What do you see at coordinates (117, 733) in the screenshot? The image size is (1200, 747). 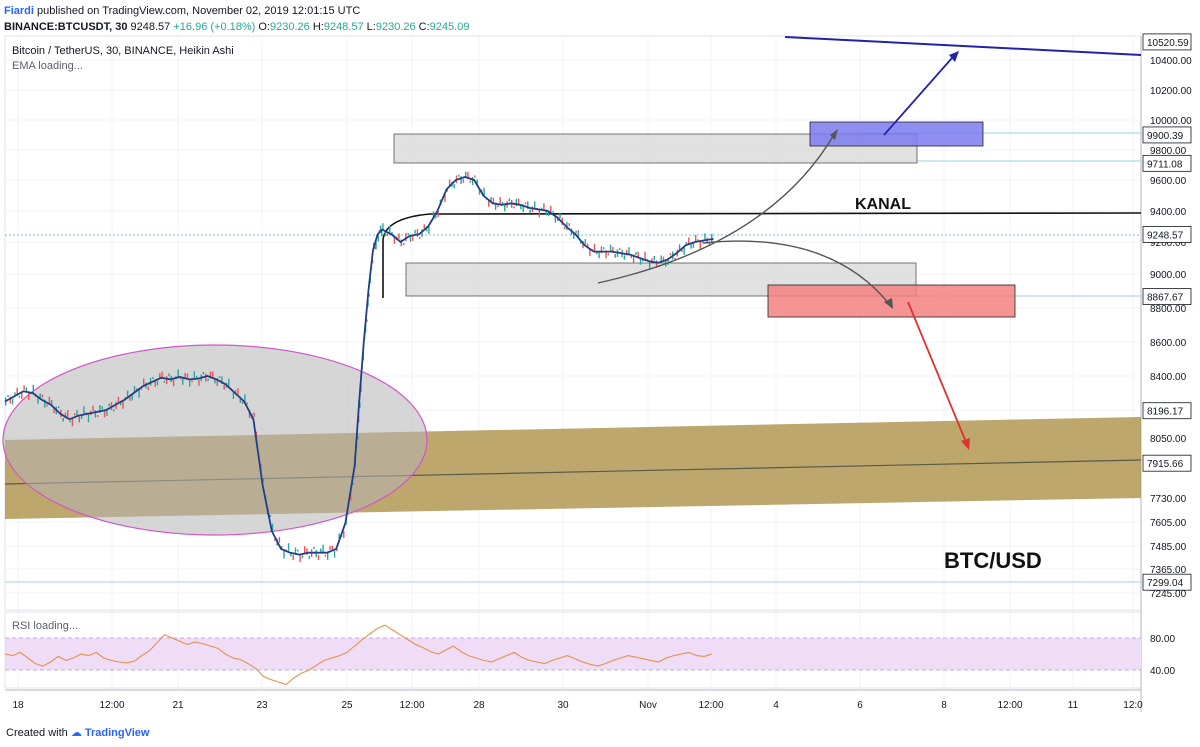 I see `tradingview-brand: TradingView` at bounding box center [117, 733].